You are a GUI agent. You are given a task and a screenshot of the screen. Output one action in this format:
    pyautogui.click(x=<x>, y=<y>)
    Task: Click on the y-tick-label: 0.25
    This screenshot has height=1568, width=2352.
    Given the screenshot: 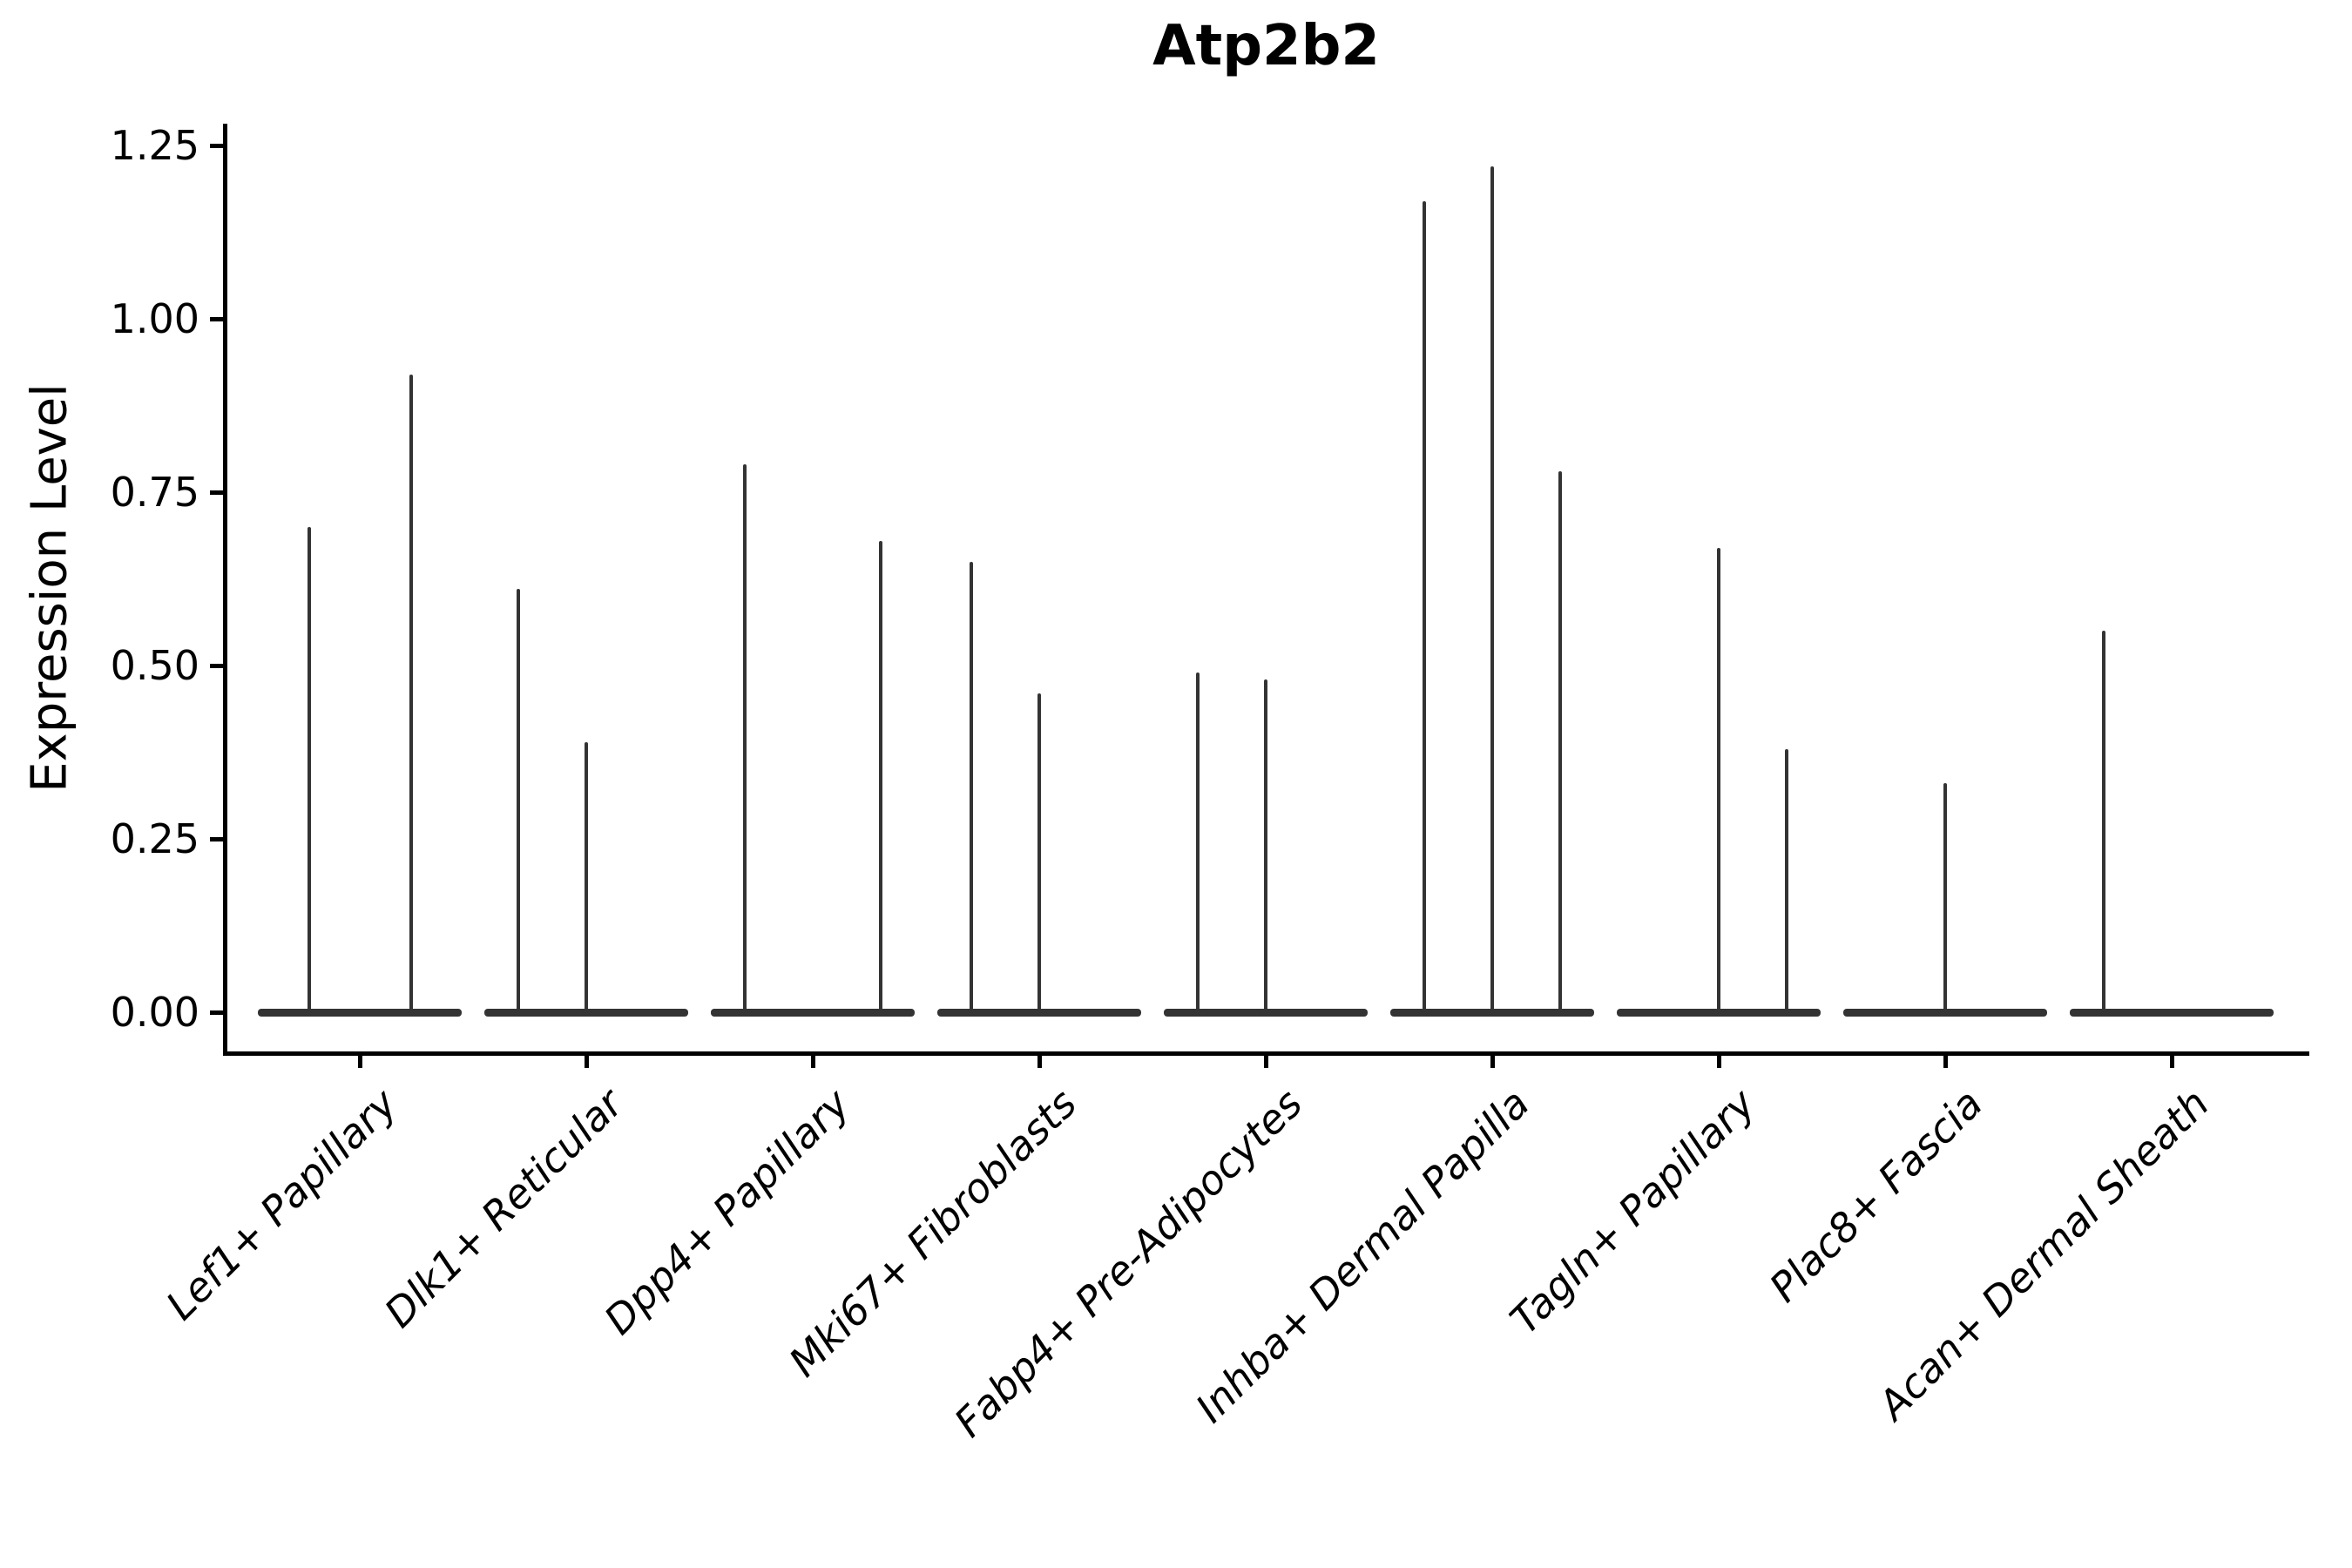 What is the action you would take?
    pyautogui.click(x=154, y=839)
    